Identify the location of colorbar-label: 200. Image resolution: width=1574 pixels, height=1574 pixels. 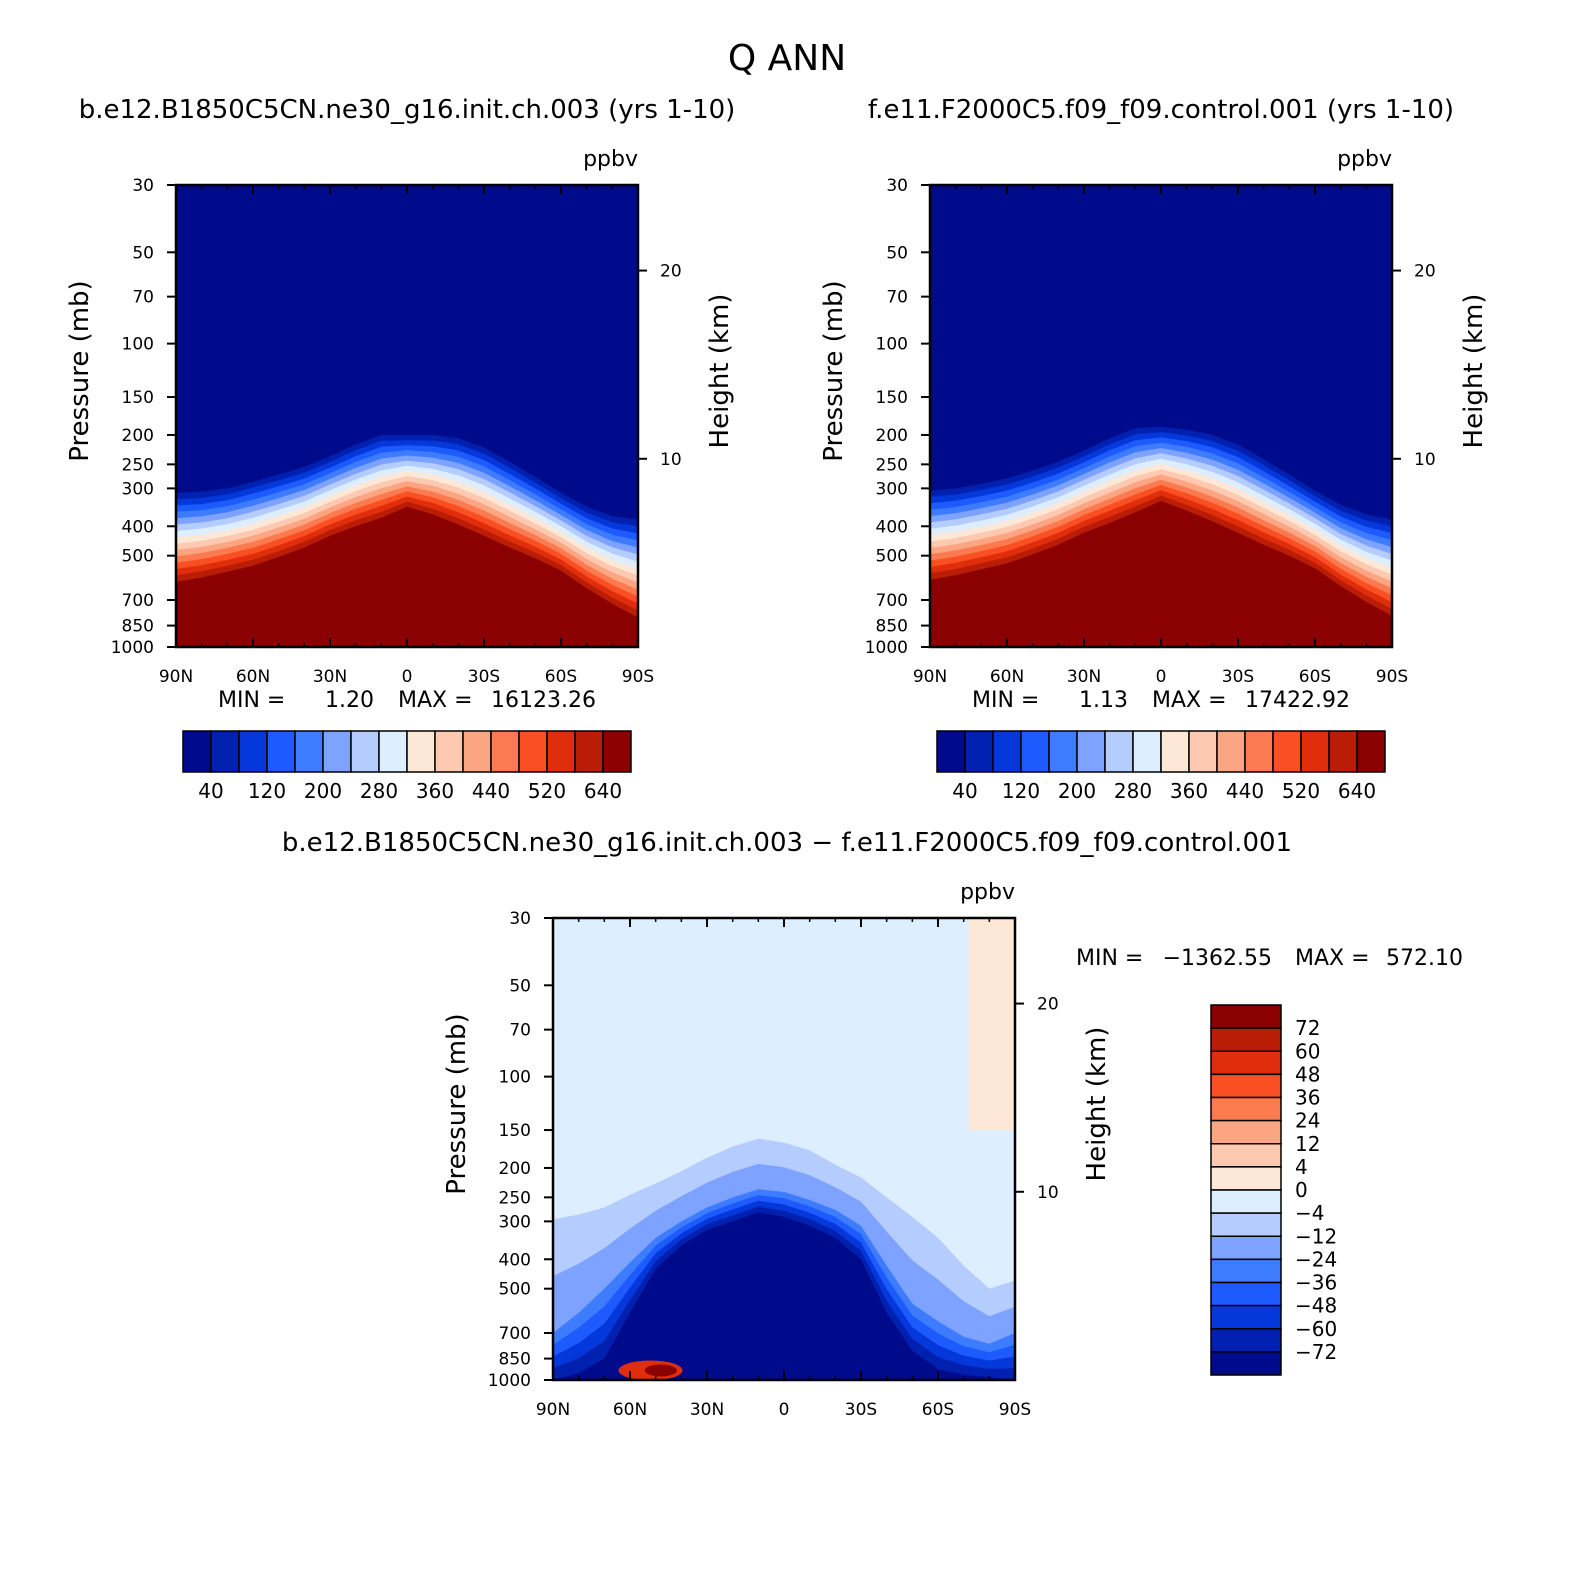
(323, 791).